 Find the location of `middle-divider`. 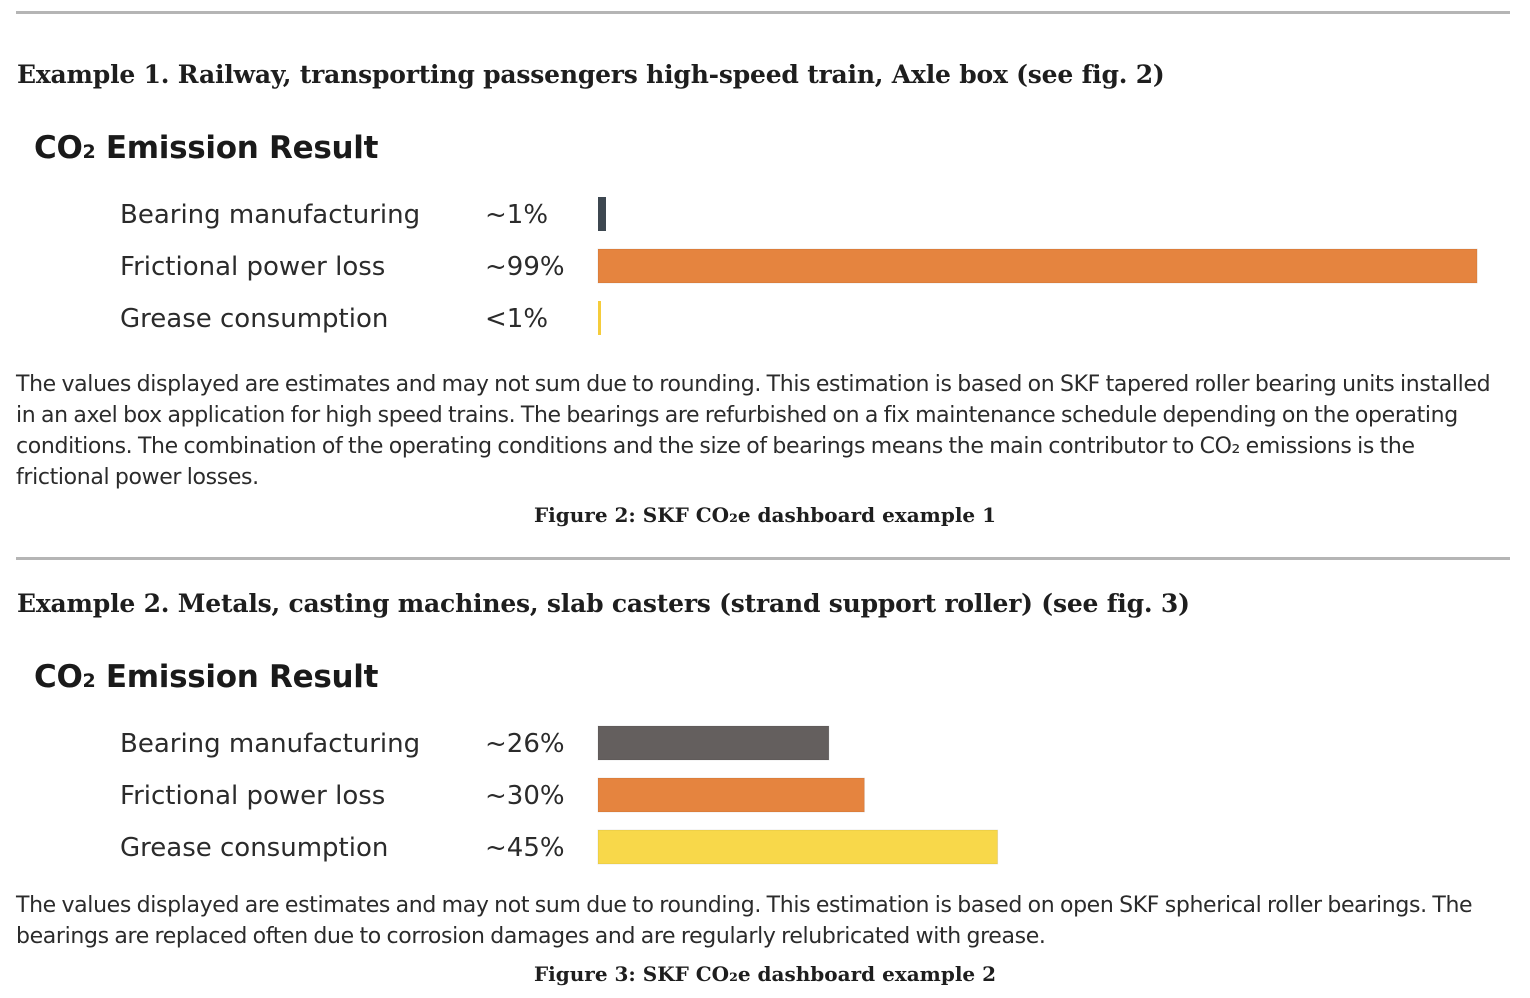

middle-divider is located at coordinates (763, 558).